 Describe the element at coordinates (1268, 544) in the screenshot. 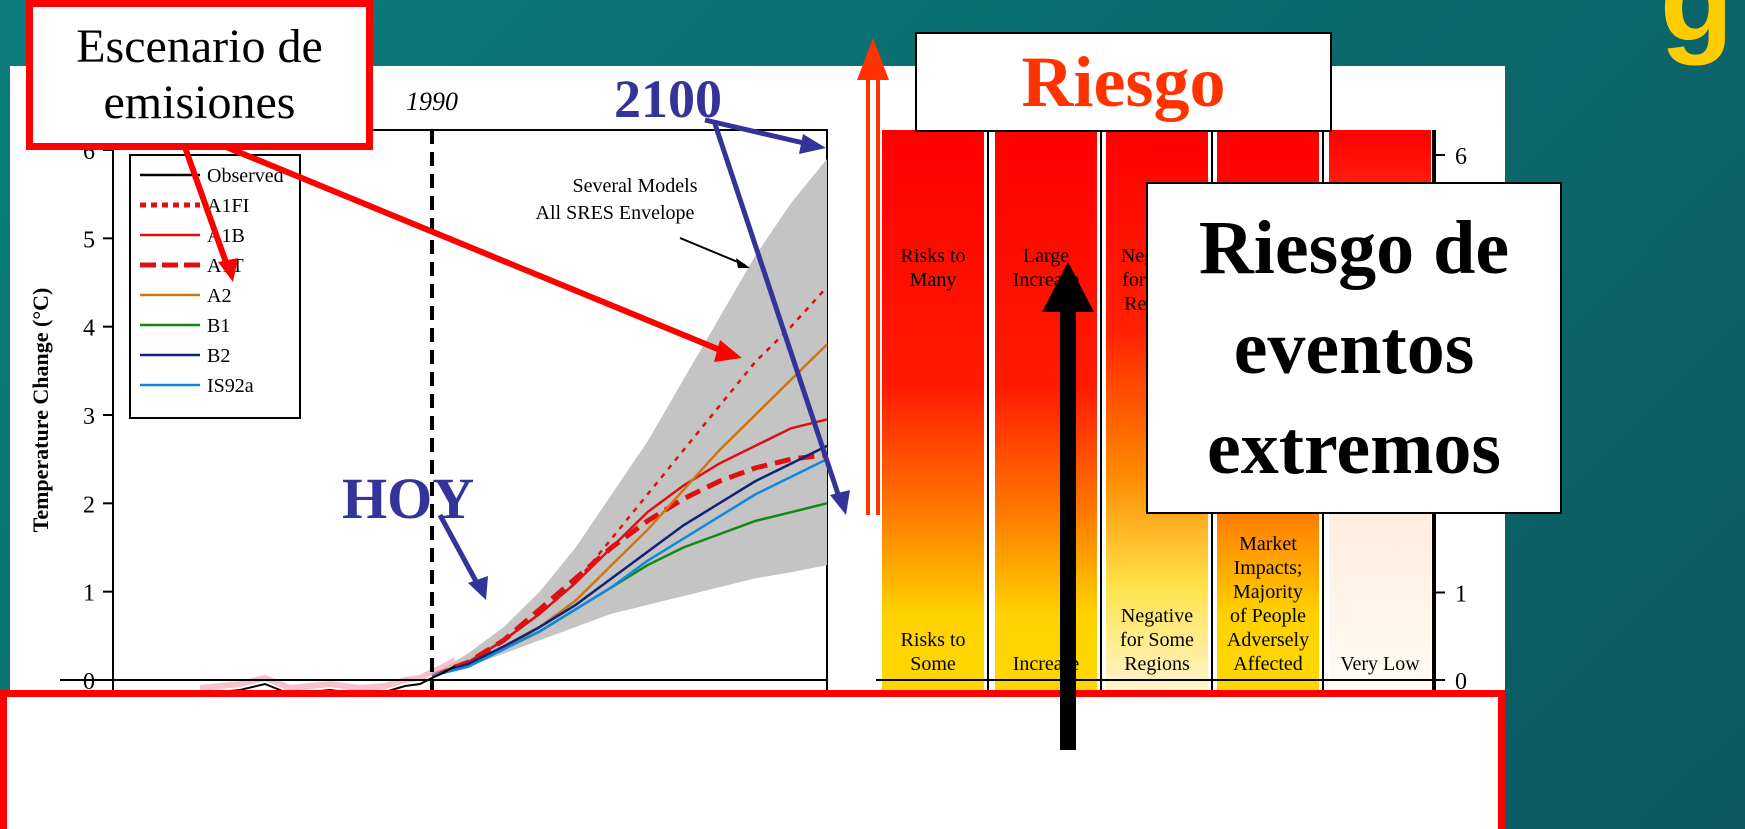

I see `risk-bar-bottom-label: Market` at that location.